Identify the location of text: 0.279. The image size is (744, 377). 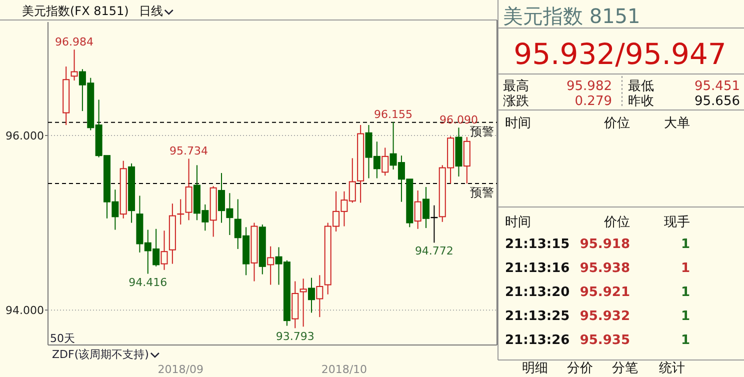
(593, 101).